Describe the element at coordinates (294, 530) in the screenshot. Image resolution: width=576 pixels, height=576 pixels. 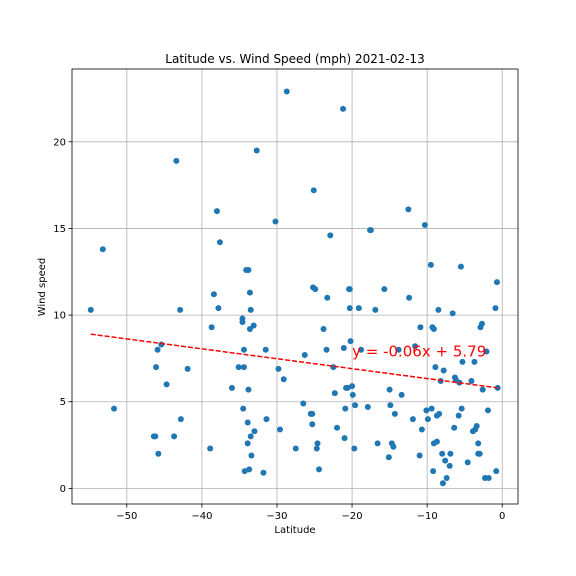
I see `x-axis-label: Latitude` at that location.